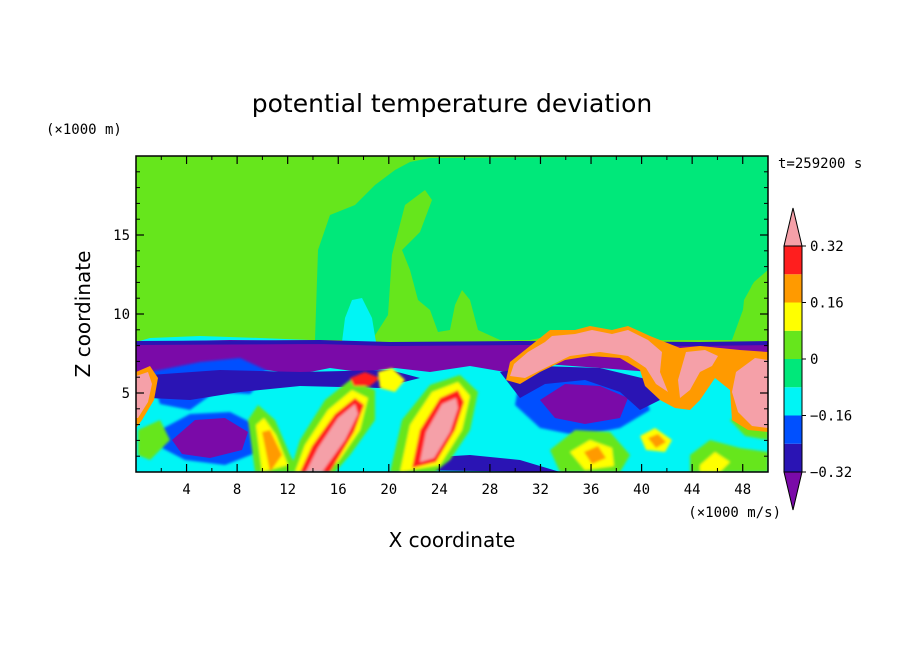 This screenshot has width=904, height=654. Describe the element at coordinates (831, 473) in the screenshot. I see `colorbar-tick-label: −0.32` at that location.